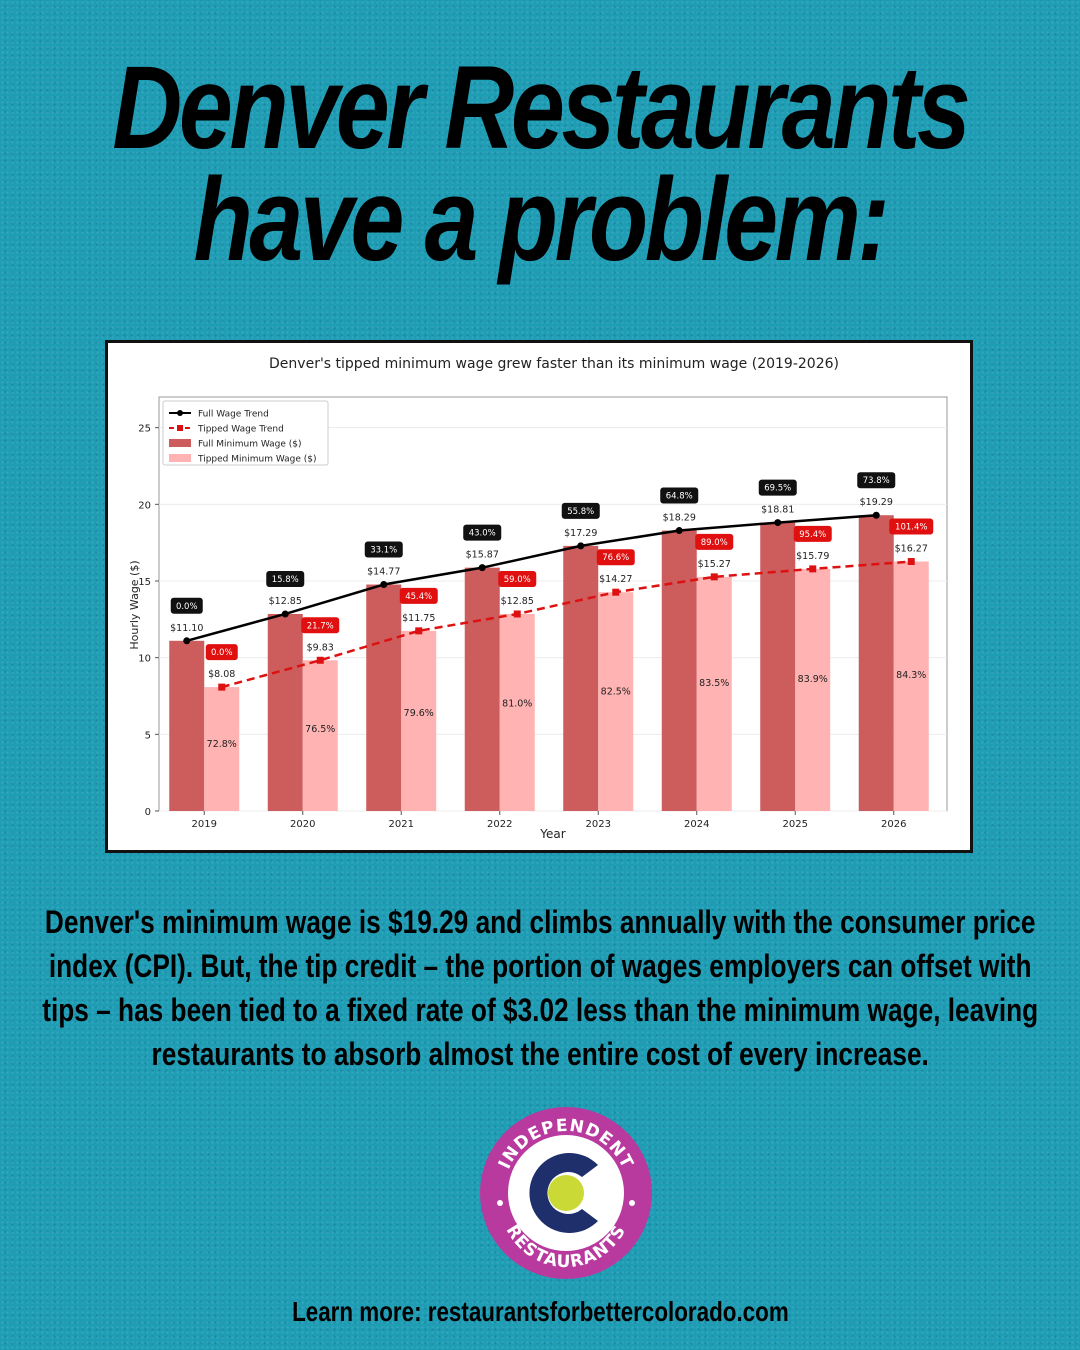  Describe the element at coordinates (148, 735) in the screenshot. I see `y-tick-label: 5` at that location.